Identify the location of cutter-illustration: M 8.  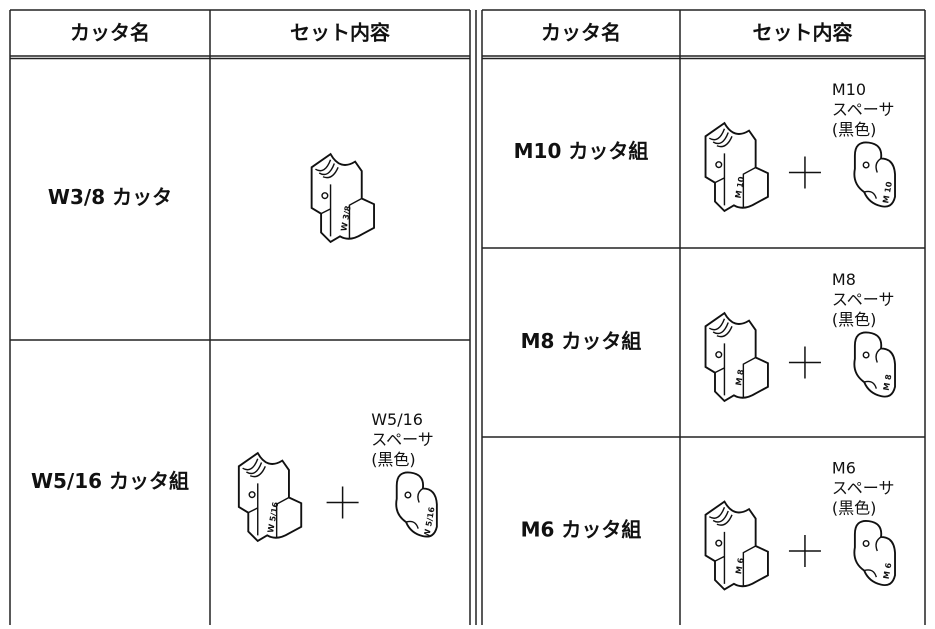
(736, 357).